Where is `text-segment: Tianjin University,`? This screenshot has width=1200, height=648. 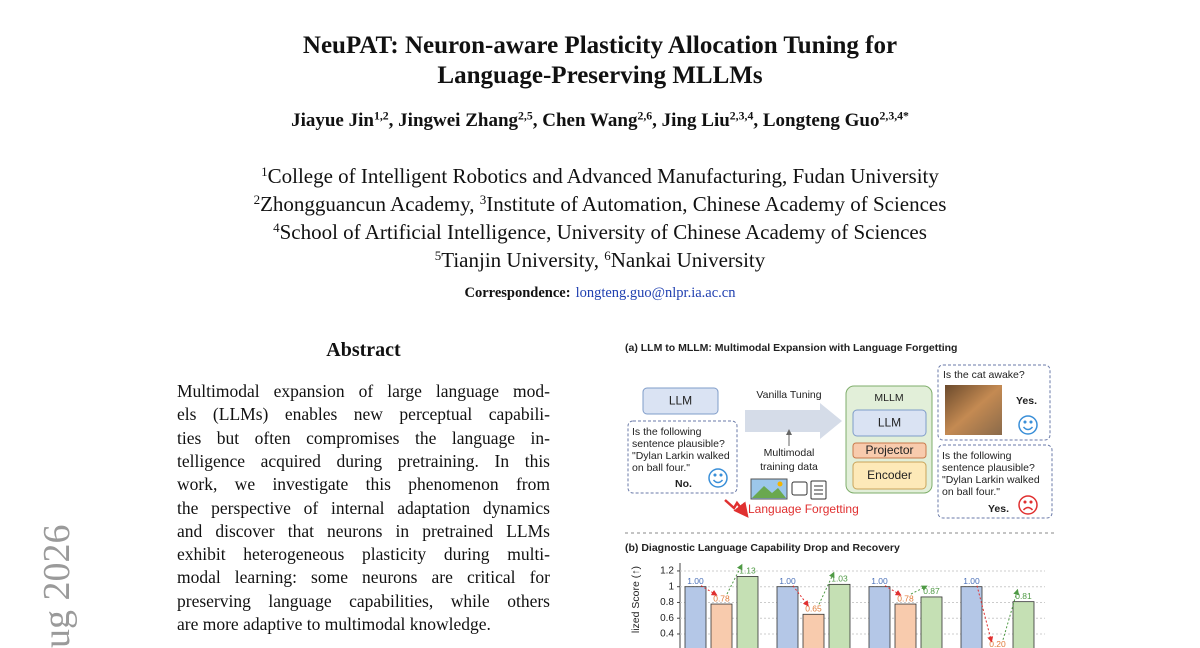 text-segment: Tianjin University, is located at coordinates (523, 260).